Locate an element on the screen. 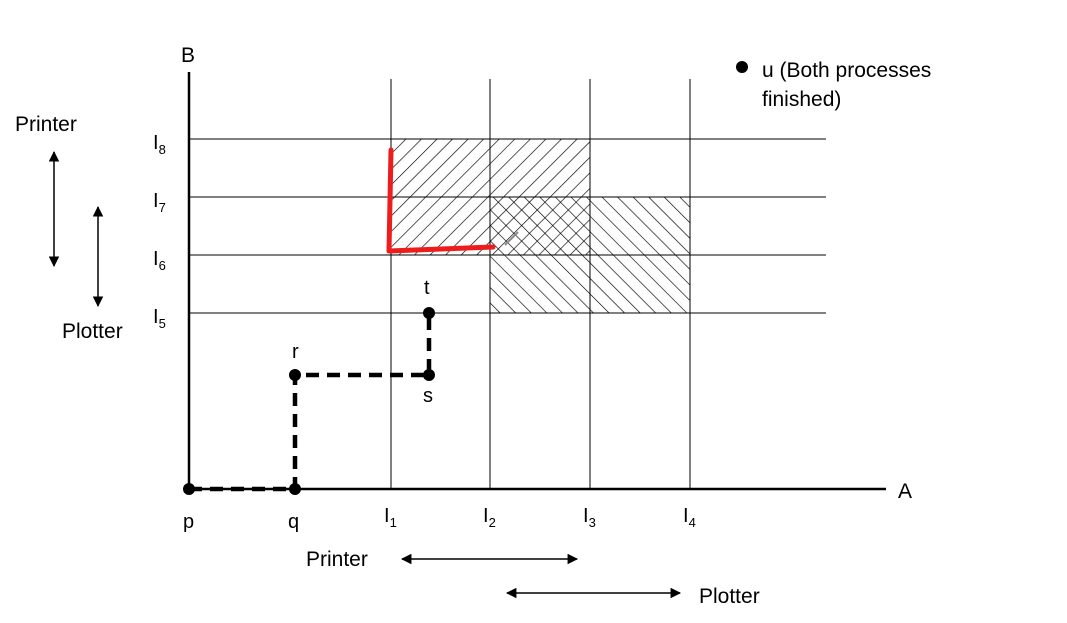 The height and width of the screenshot is (623, 1067). point-label-s: s is located at coordinates (428, 396).